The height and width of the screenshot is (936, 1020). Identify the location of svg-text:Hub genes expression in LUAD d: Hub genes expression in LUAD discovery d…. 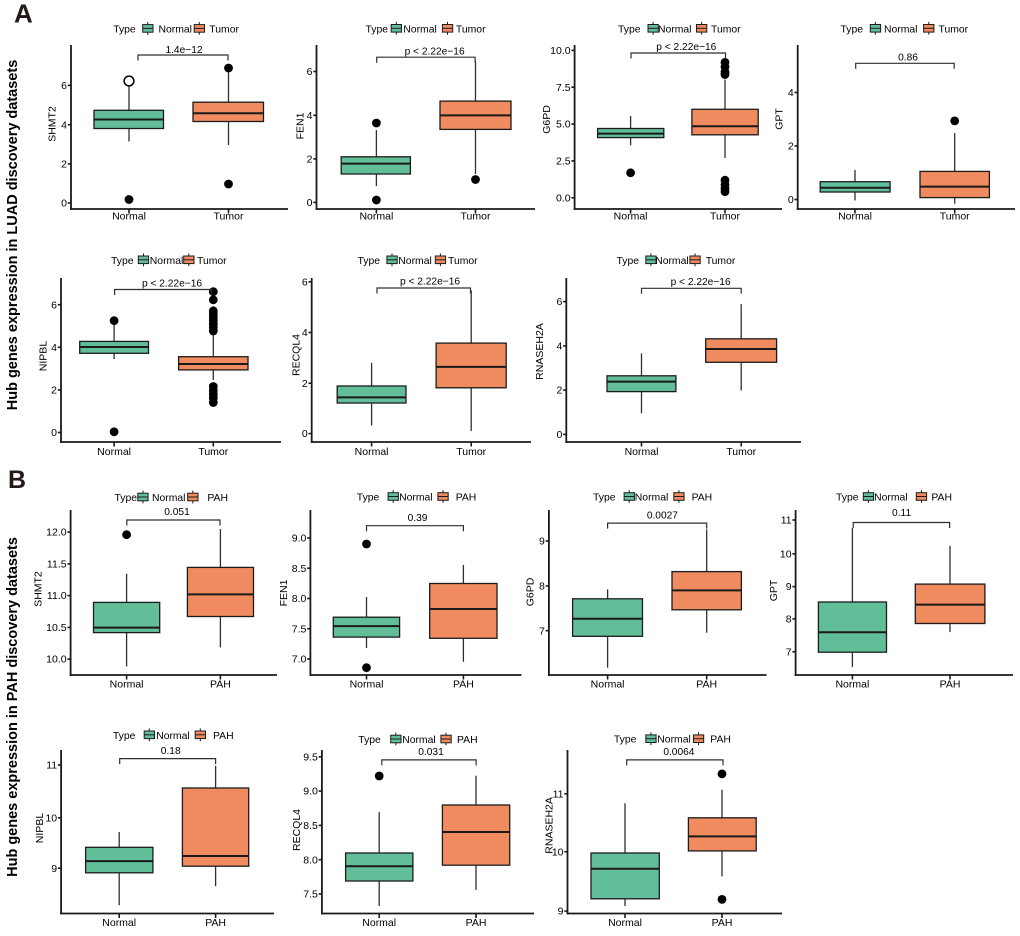
(13, 235).